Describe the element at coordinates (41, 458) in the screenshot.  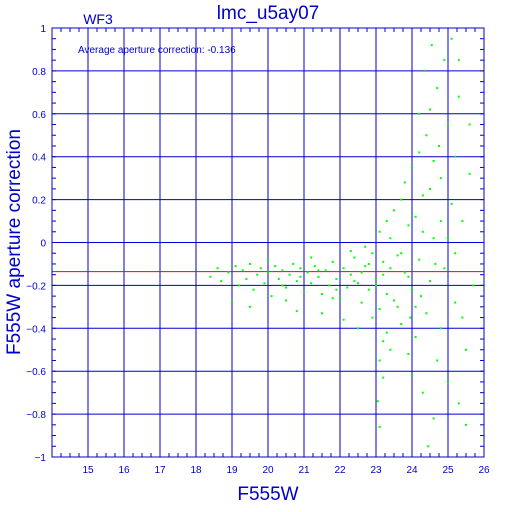
I see `y-tick-label: −1` at that location.